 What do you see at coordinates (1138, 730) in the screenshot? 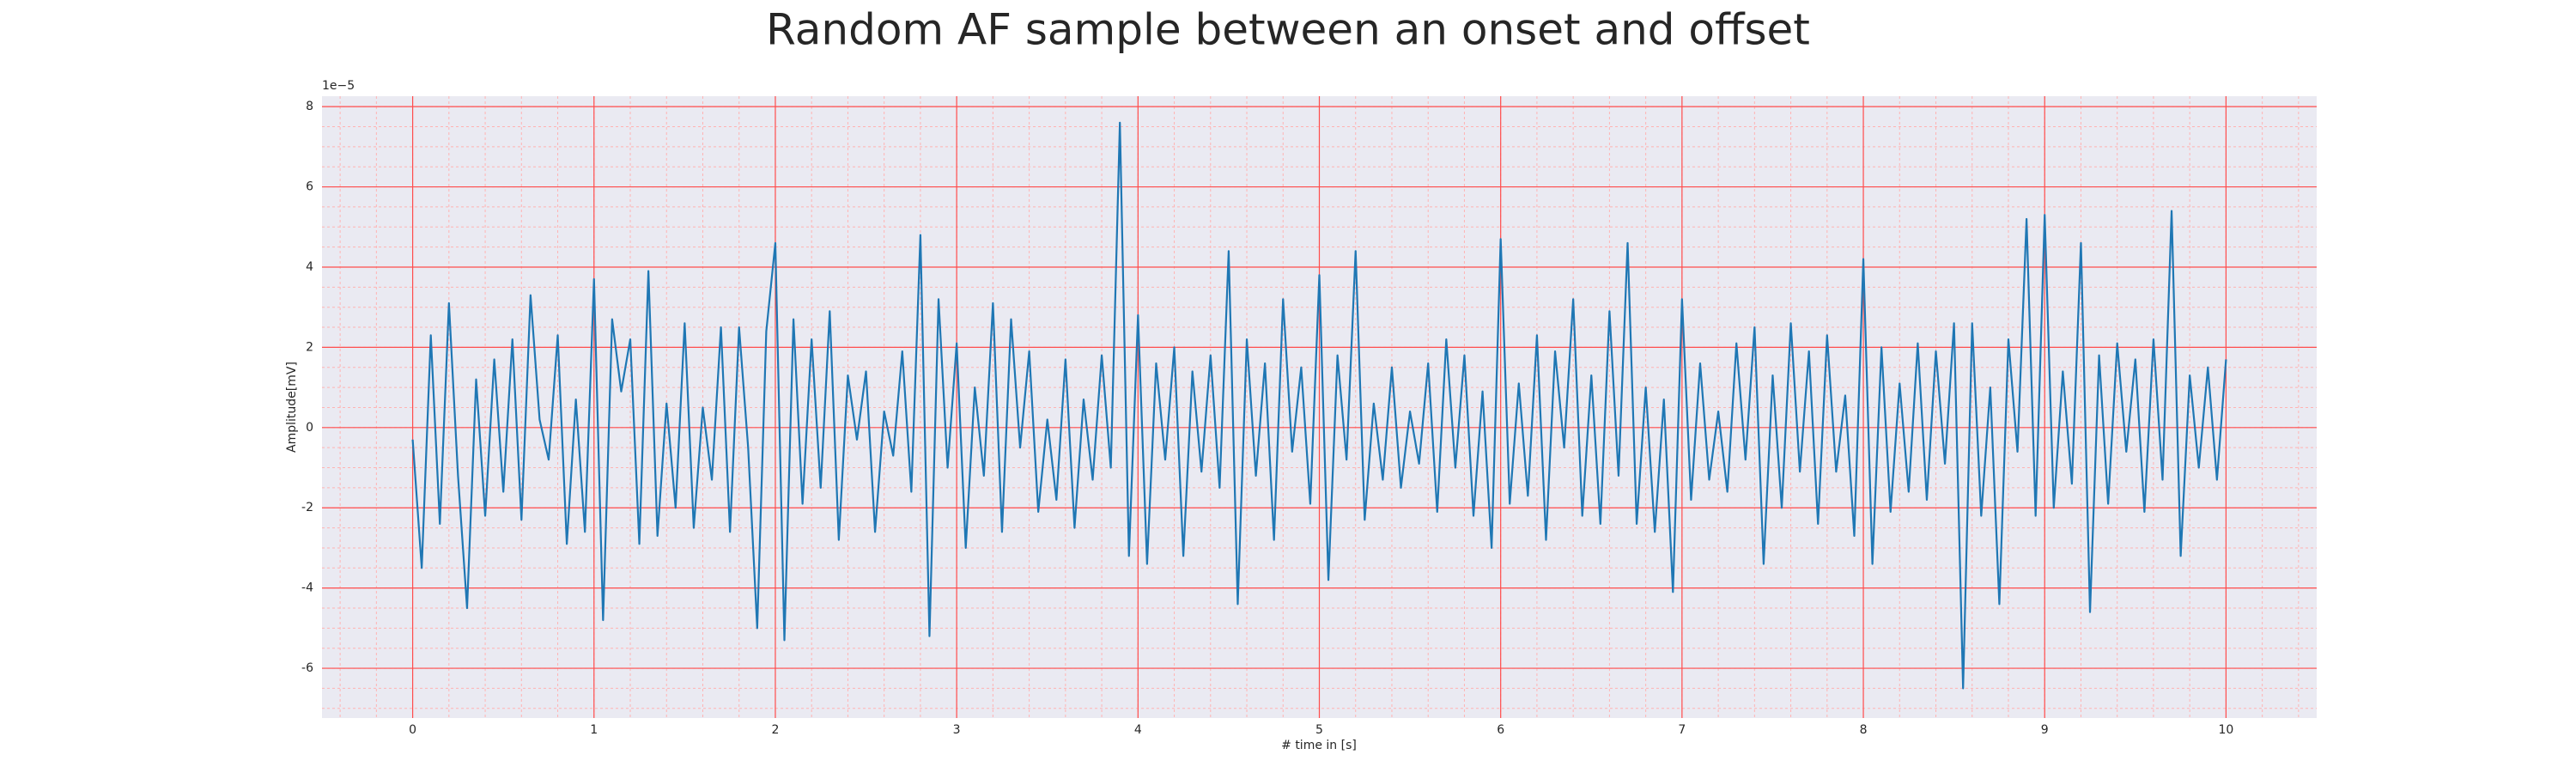
I see `x-tick-label: 4` at bounding box center [1138, 730].